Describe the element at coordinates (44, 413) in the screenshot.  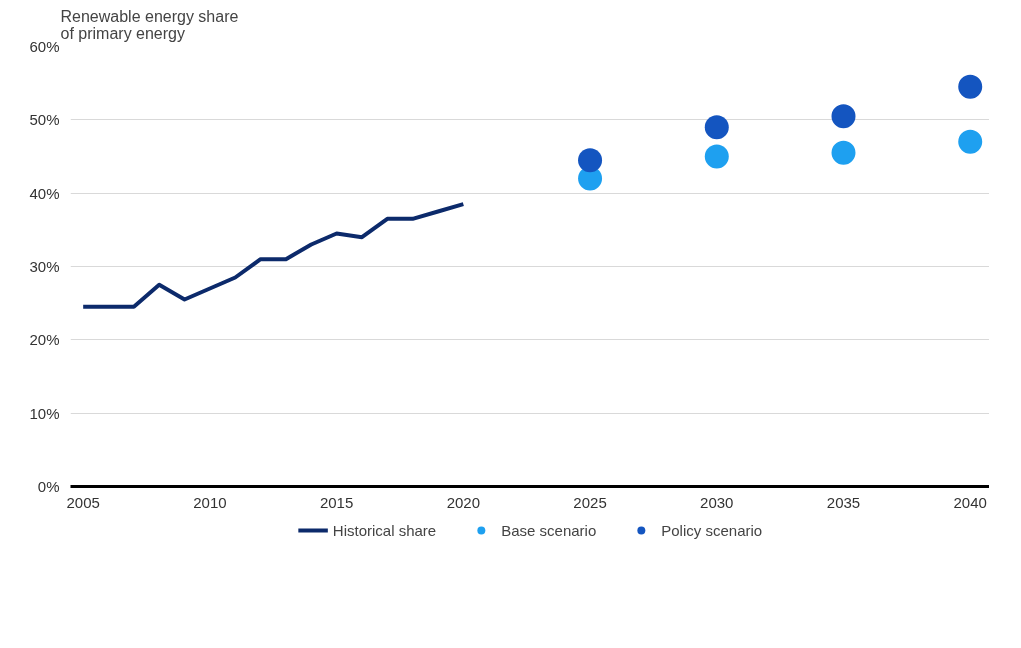
I see `y-tick-label: 10%` at that location.